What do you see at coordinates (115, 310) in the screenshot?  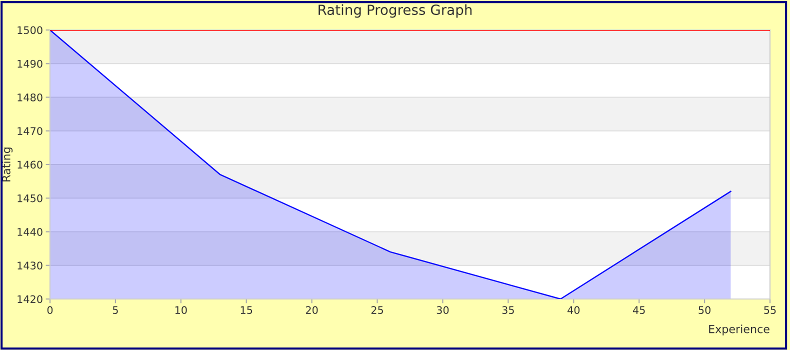 I see `x-tick-label: 5` at bounding box center [115, 310].